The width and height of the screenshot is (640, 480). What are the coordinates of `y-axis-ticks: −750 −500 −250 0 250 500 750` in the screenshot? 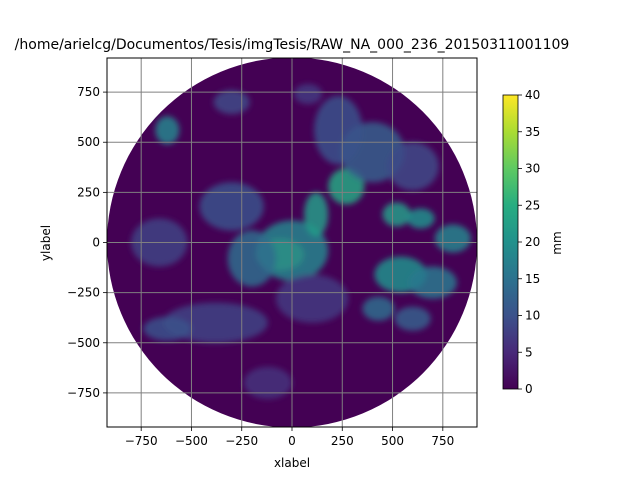 It's located at (87, 242).